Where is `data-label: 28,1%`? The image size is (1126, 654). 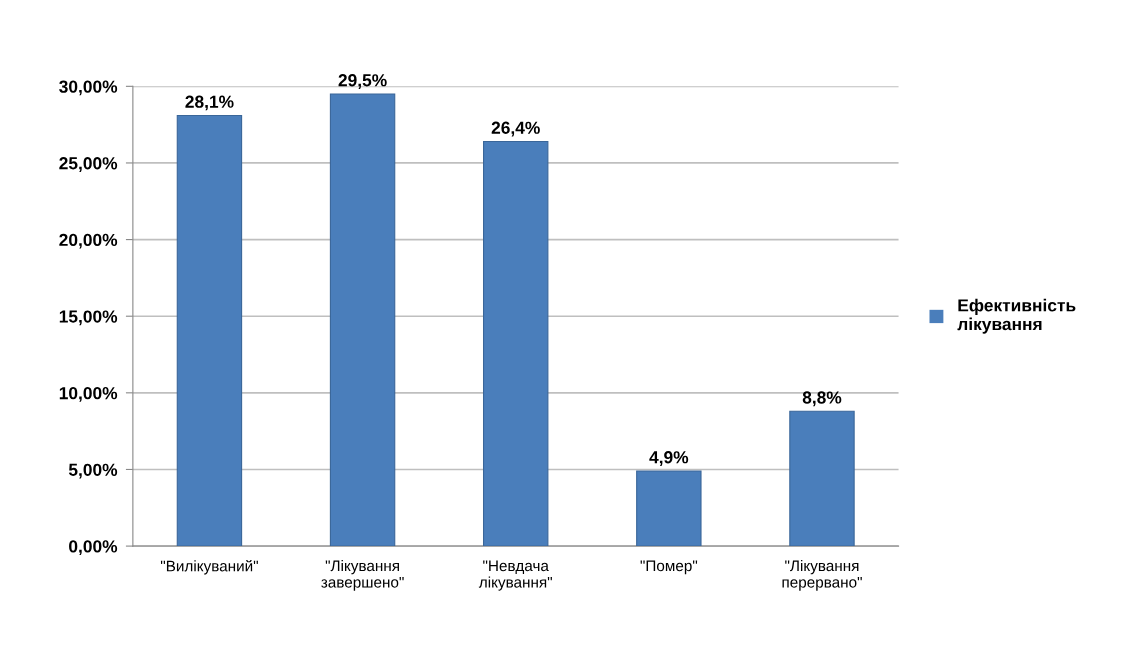
data-label: 28,1% is located at coordinates (209, 103).